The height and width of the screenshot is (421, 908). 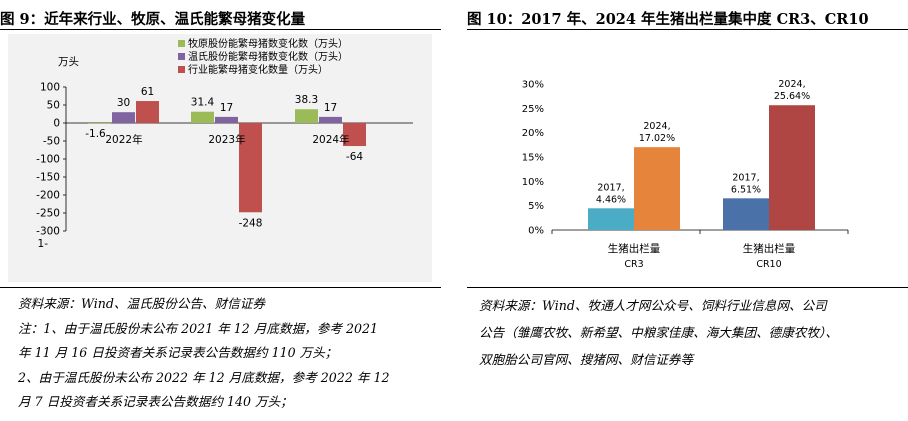 What do you see at coordinates (53, 106) in the screenshot?
I see `y-tick-label: 50` at bounding box center [53, 106].